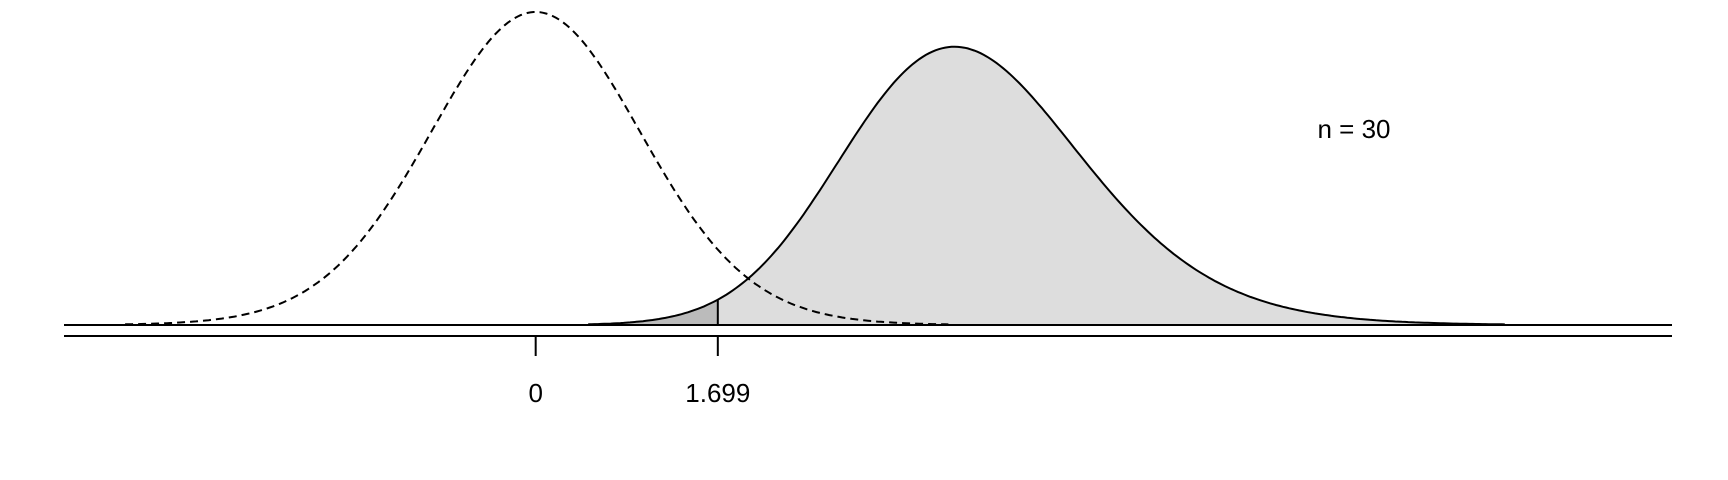 This screenshot has width=1728, height=480. I want to click on x-tick-label: 0, so click(535, 393).